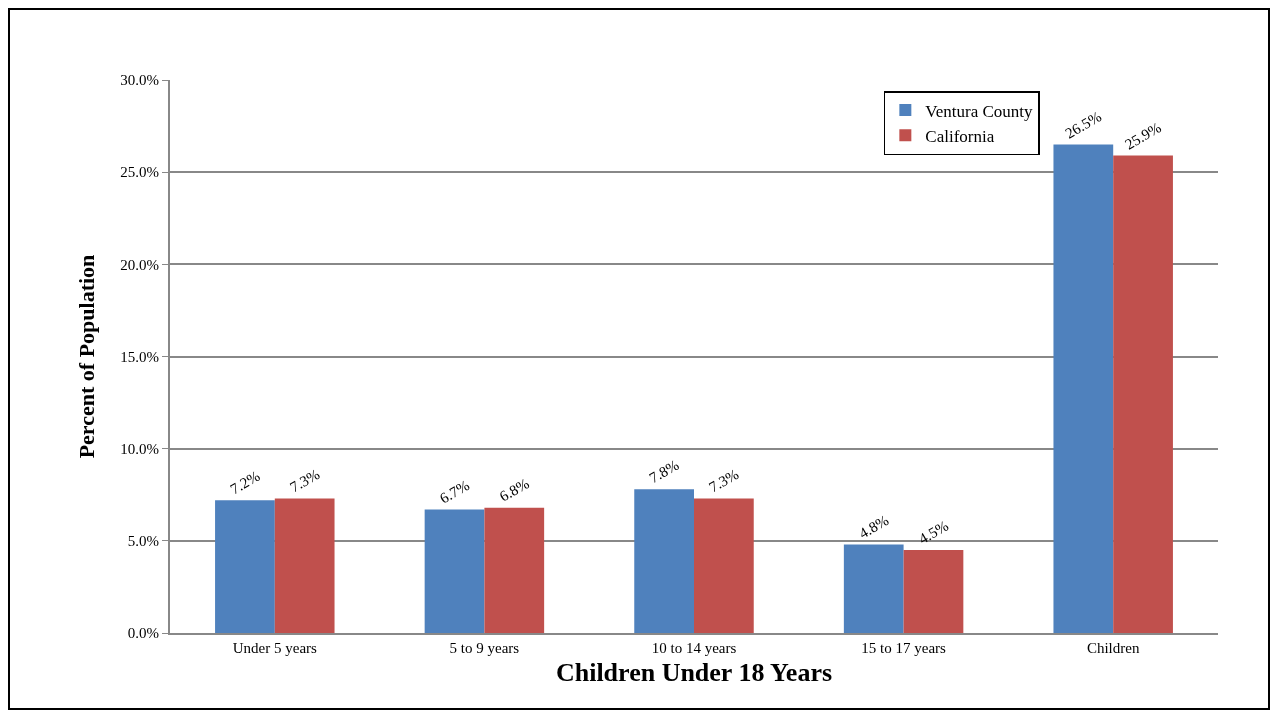 The image size is (1275, 713). I want to click on data-label: 7.8%, so click(664, 471).